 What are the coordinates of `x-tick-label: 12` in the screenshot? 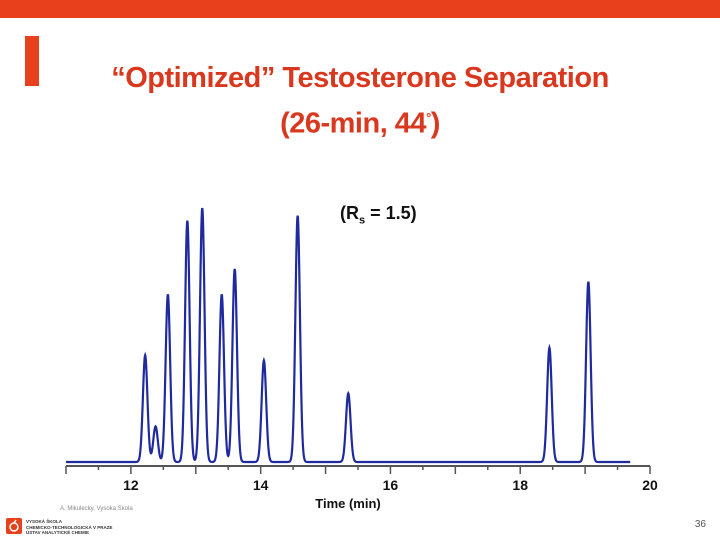 It's located at (131, 485).